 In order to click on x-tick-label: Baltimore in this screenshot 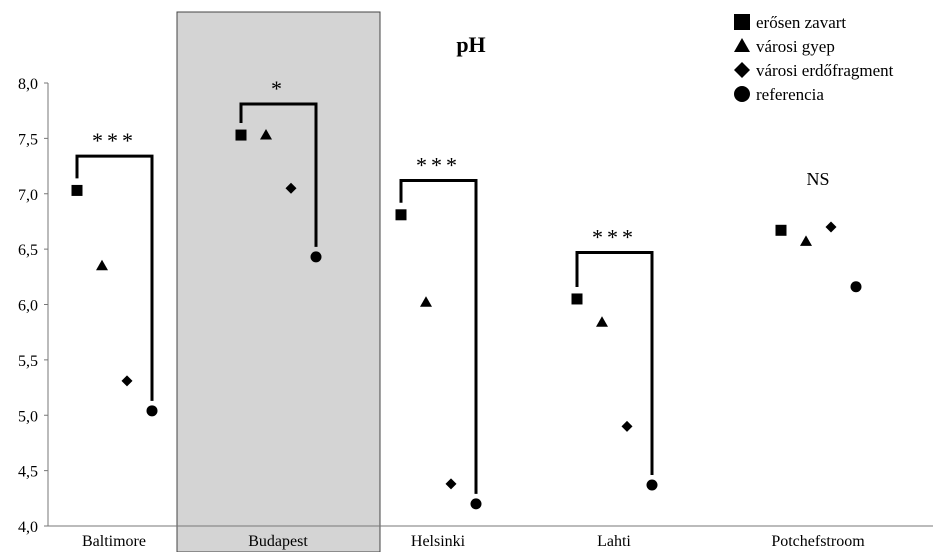, I will do `click(114, 541)`.